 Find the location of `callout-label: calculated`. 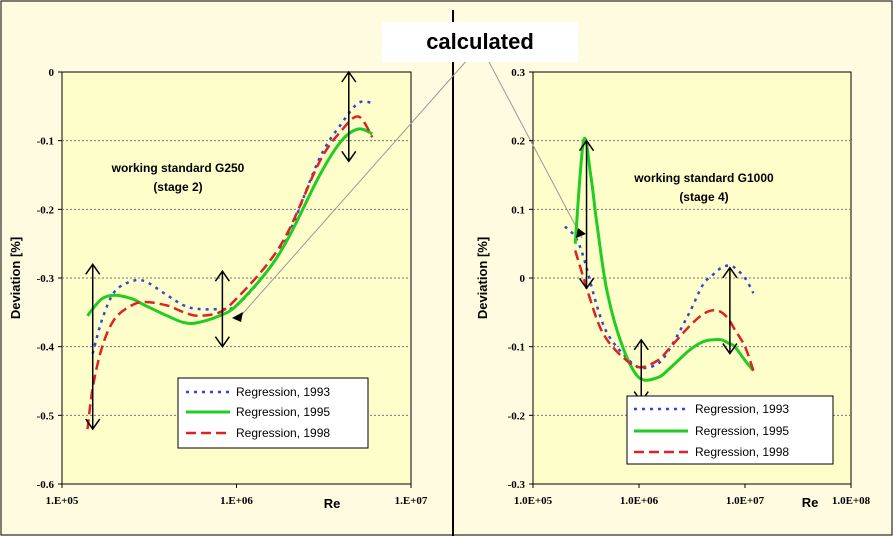

callout-label: calculated is located at coordinates (480, 41).